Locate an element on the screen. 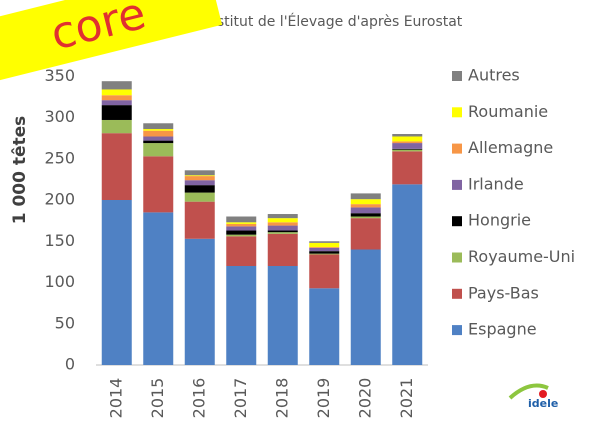  y-tick-label: 250 is located at coordinates (59, 157).